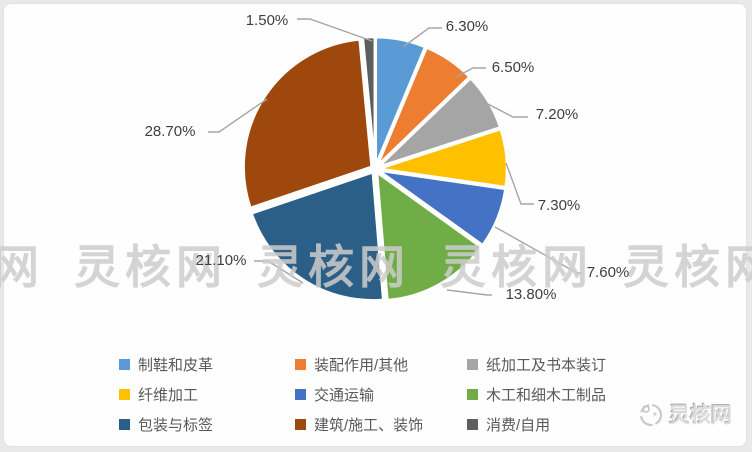 Image resolution: width=752 pixels, height=452 pixels. What do you see at coordinates (176, 365) in the screenshot?
I see `legend-label: 制鞋和皮革` at bounding box center [176, 365].